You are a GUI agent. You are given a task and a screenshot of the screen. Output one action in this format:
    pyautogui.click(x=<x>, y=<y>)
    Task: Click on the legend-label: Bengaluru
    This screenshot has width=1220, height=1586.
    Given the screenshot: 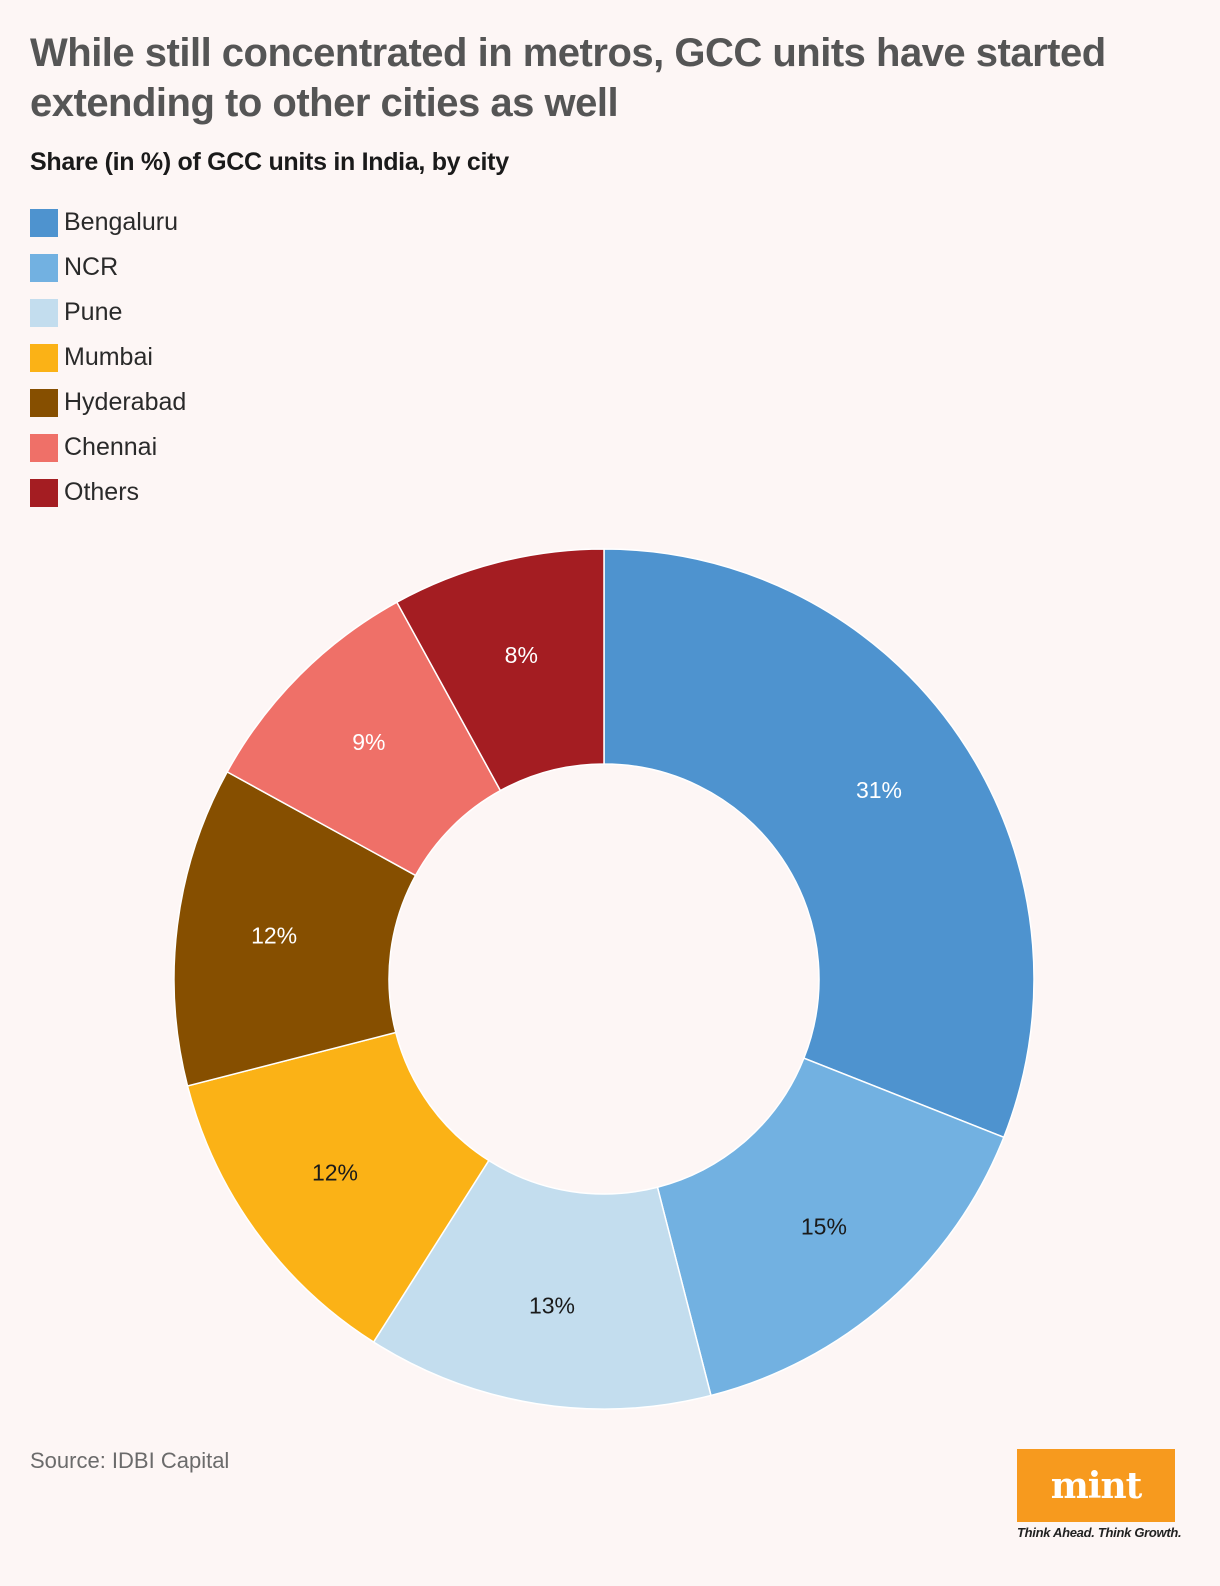 What is the action you would take?
    pyautogui.click(x=121, y=222)
    